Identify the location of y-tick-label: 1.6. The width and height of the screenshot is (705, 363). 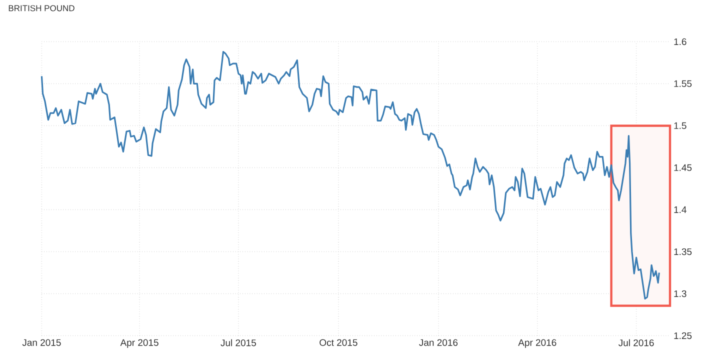
(680, 42).